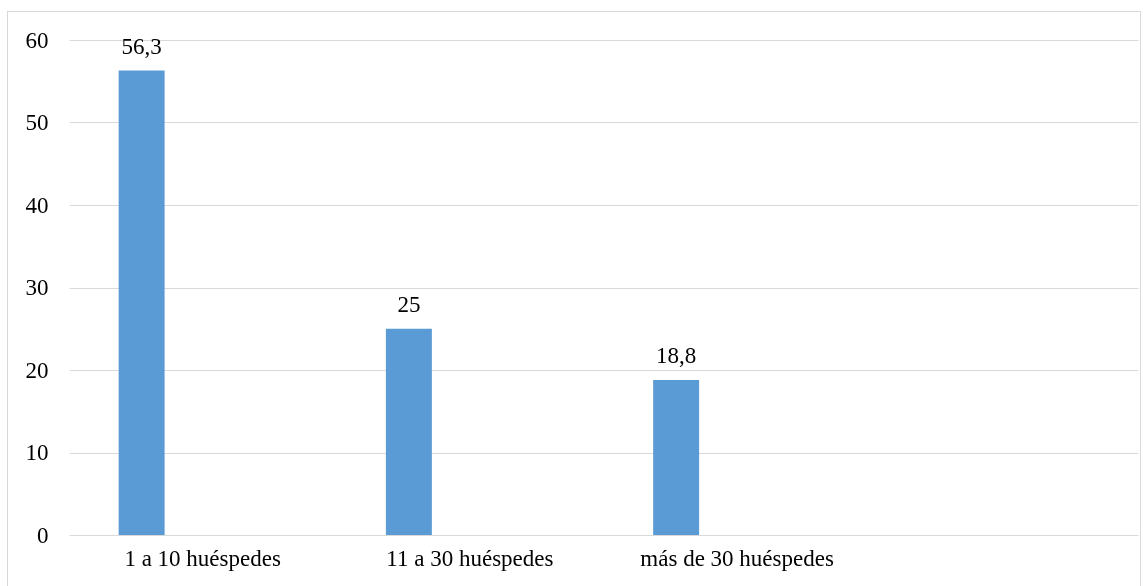  What do you see at coordinates (37, 40) in the screenshot?
I see `y-tick-label: 60` at bounding box center [37, 40].